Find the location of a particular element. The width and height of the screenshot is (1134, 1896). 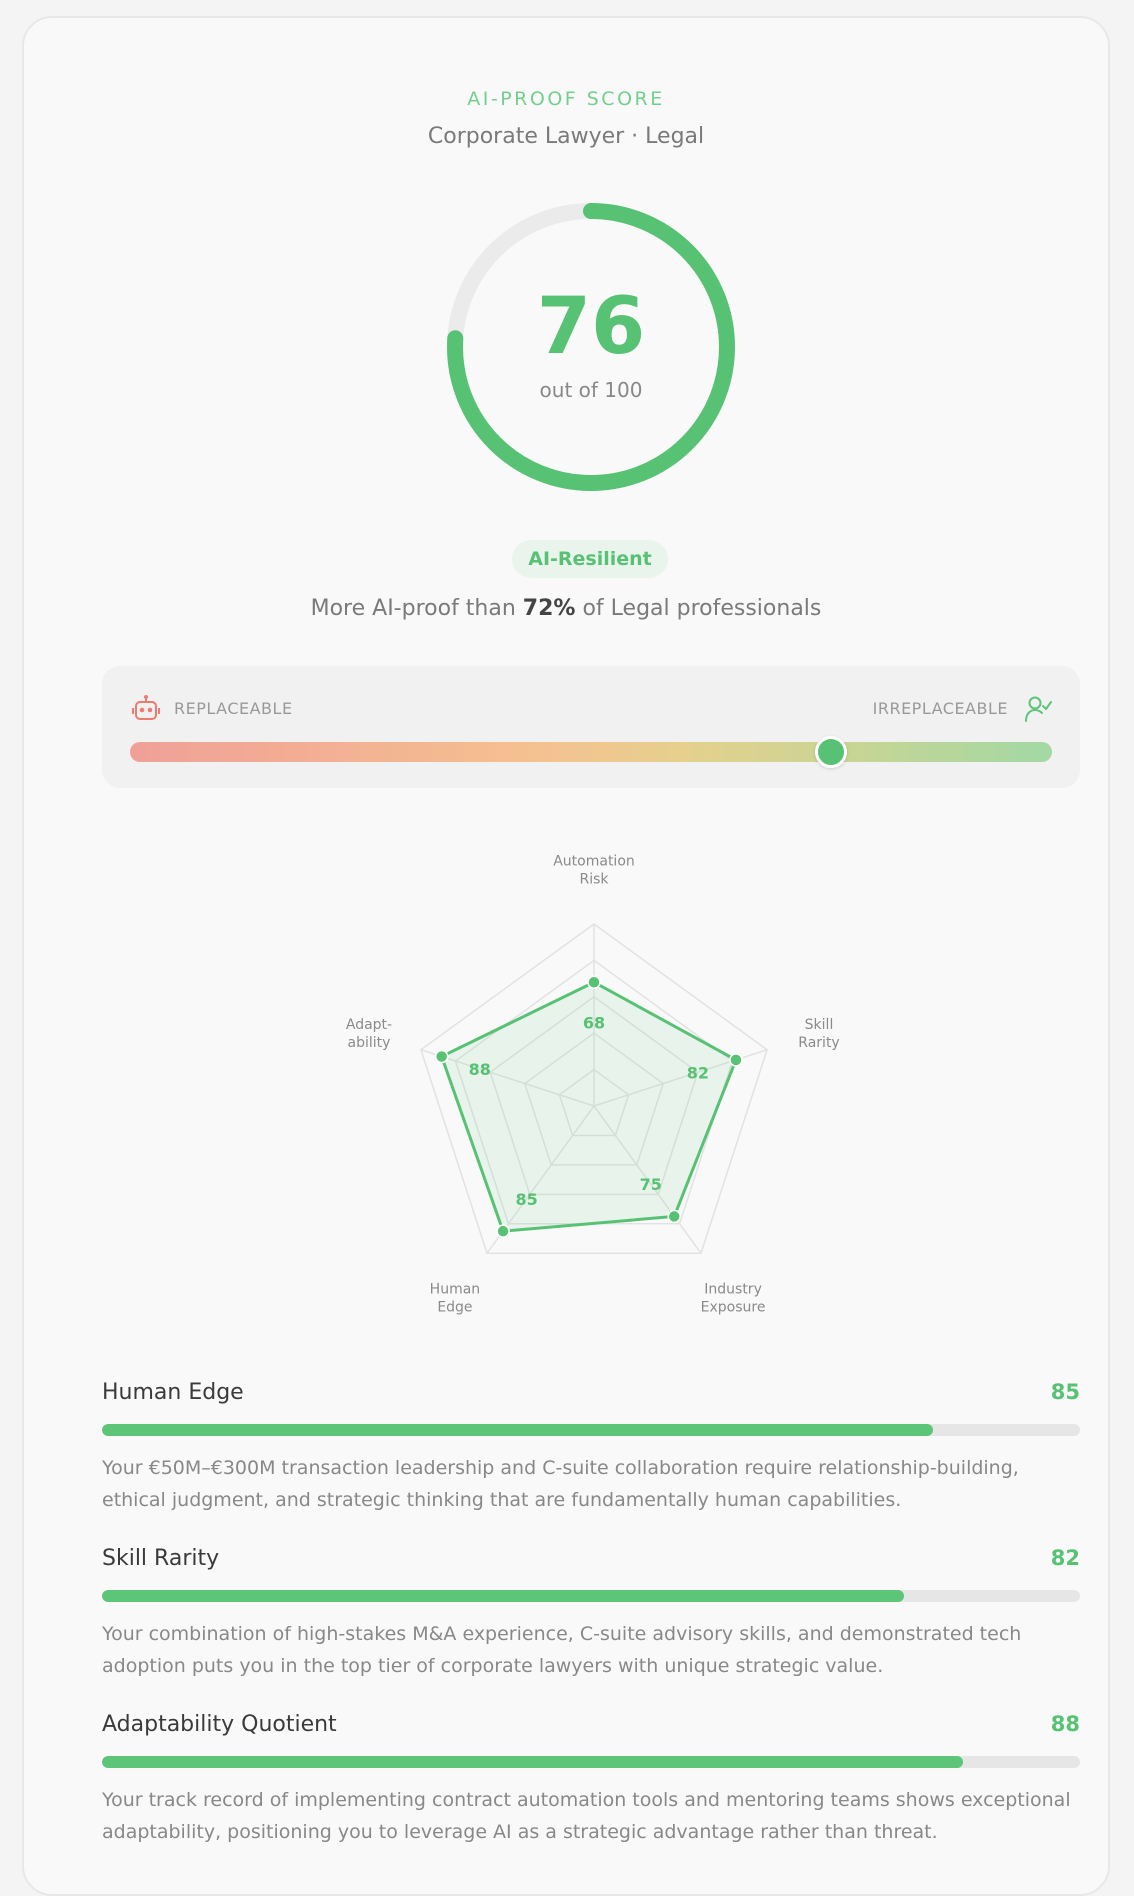

percentile-prefix: More AI-proof than is located at coordinates (416, 608).